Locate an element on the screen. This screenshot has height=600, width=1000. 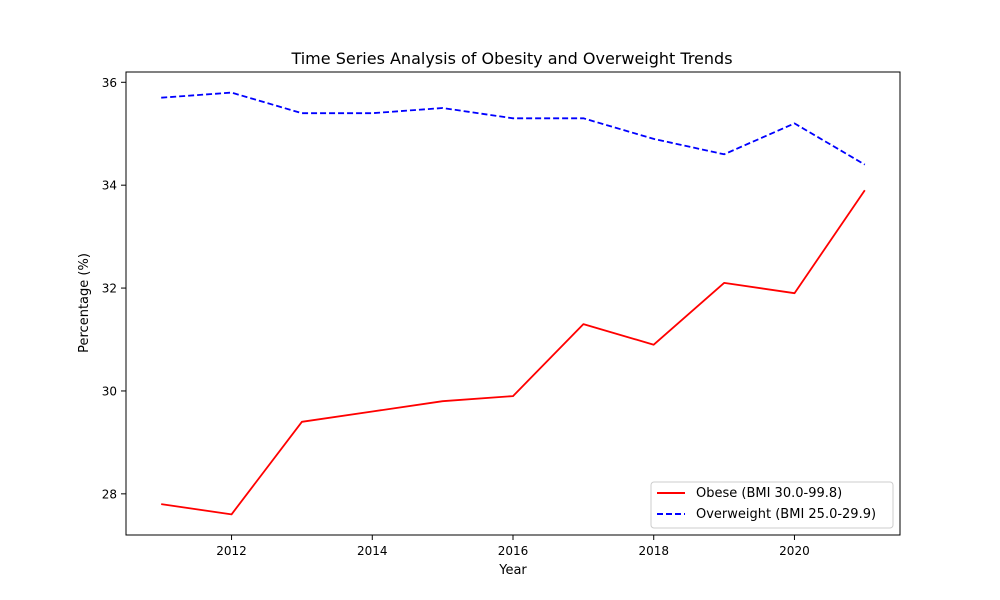
x-tick-label: 2016 is located at coordinates (513, 551).